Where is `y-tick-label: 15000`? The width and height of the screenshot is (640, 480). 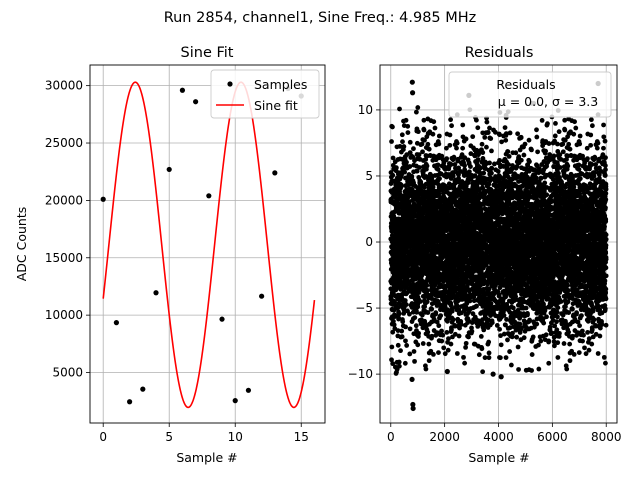
y-tick-label: 15000 is located at coordinates (64, 258).